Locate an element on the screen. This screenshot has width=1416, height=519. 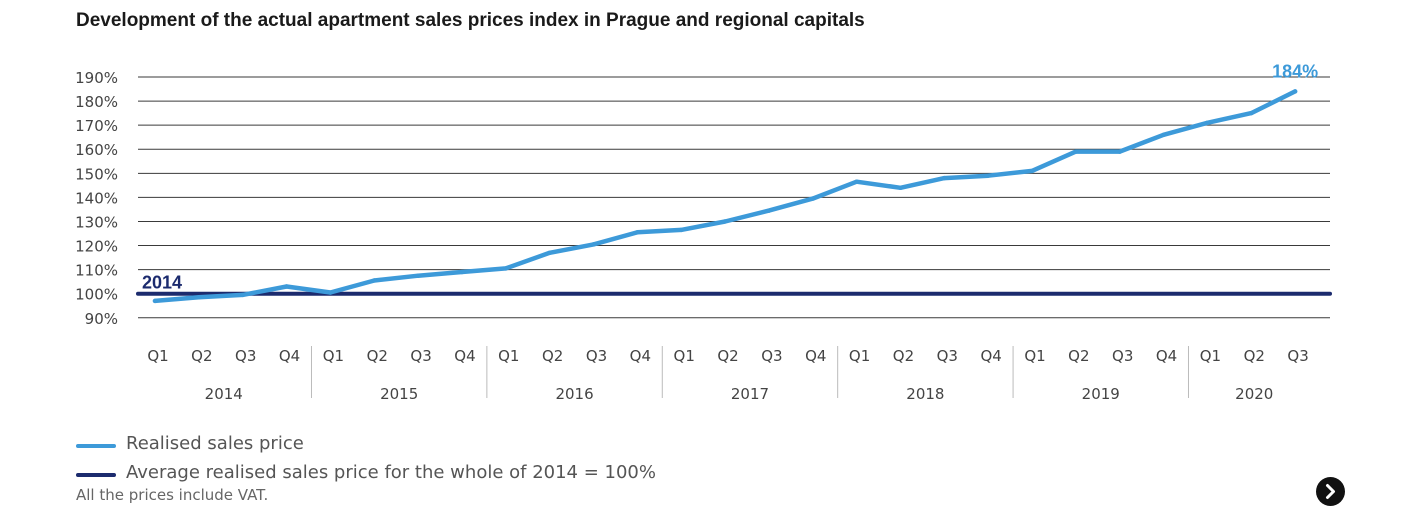
legend-swatch-realised is located at coordinates (96, 446).